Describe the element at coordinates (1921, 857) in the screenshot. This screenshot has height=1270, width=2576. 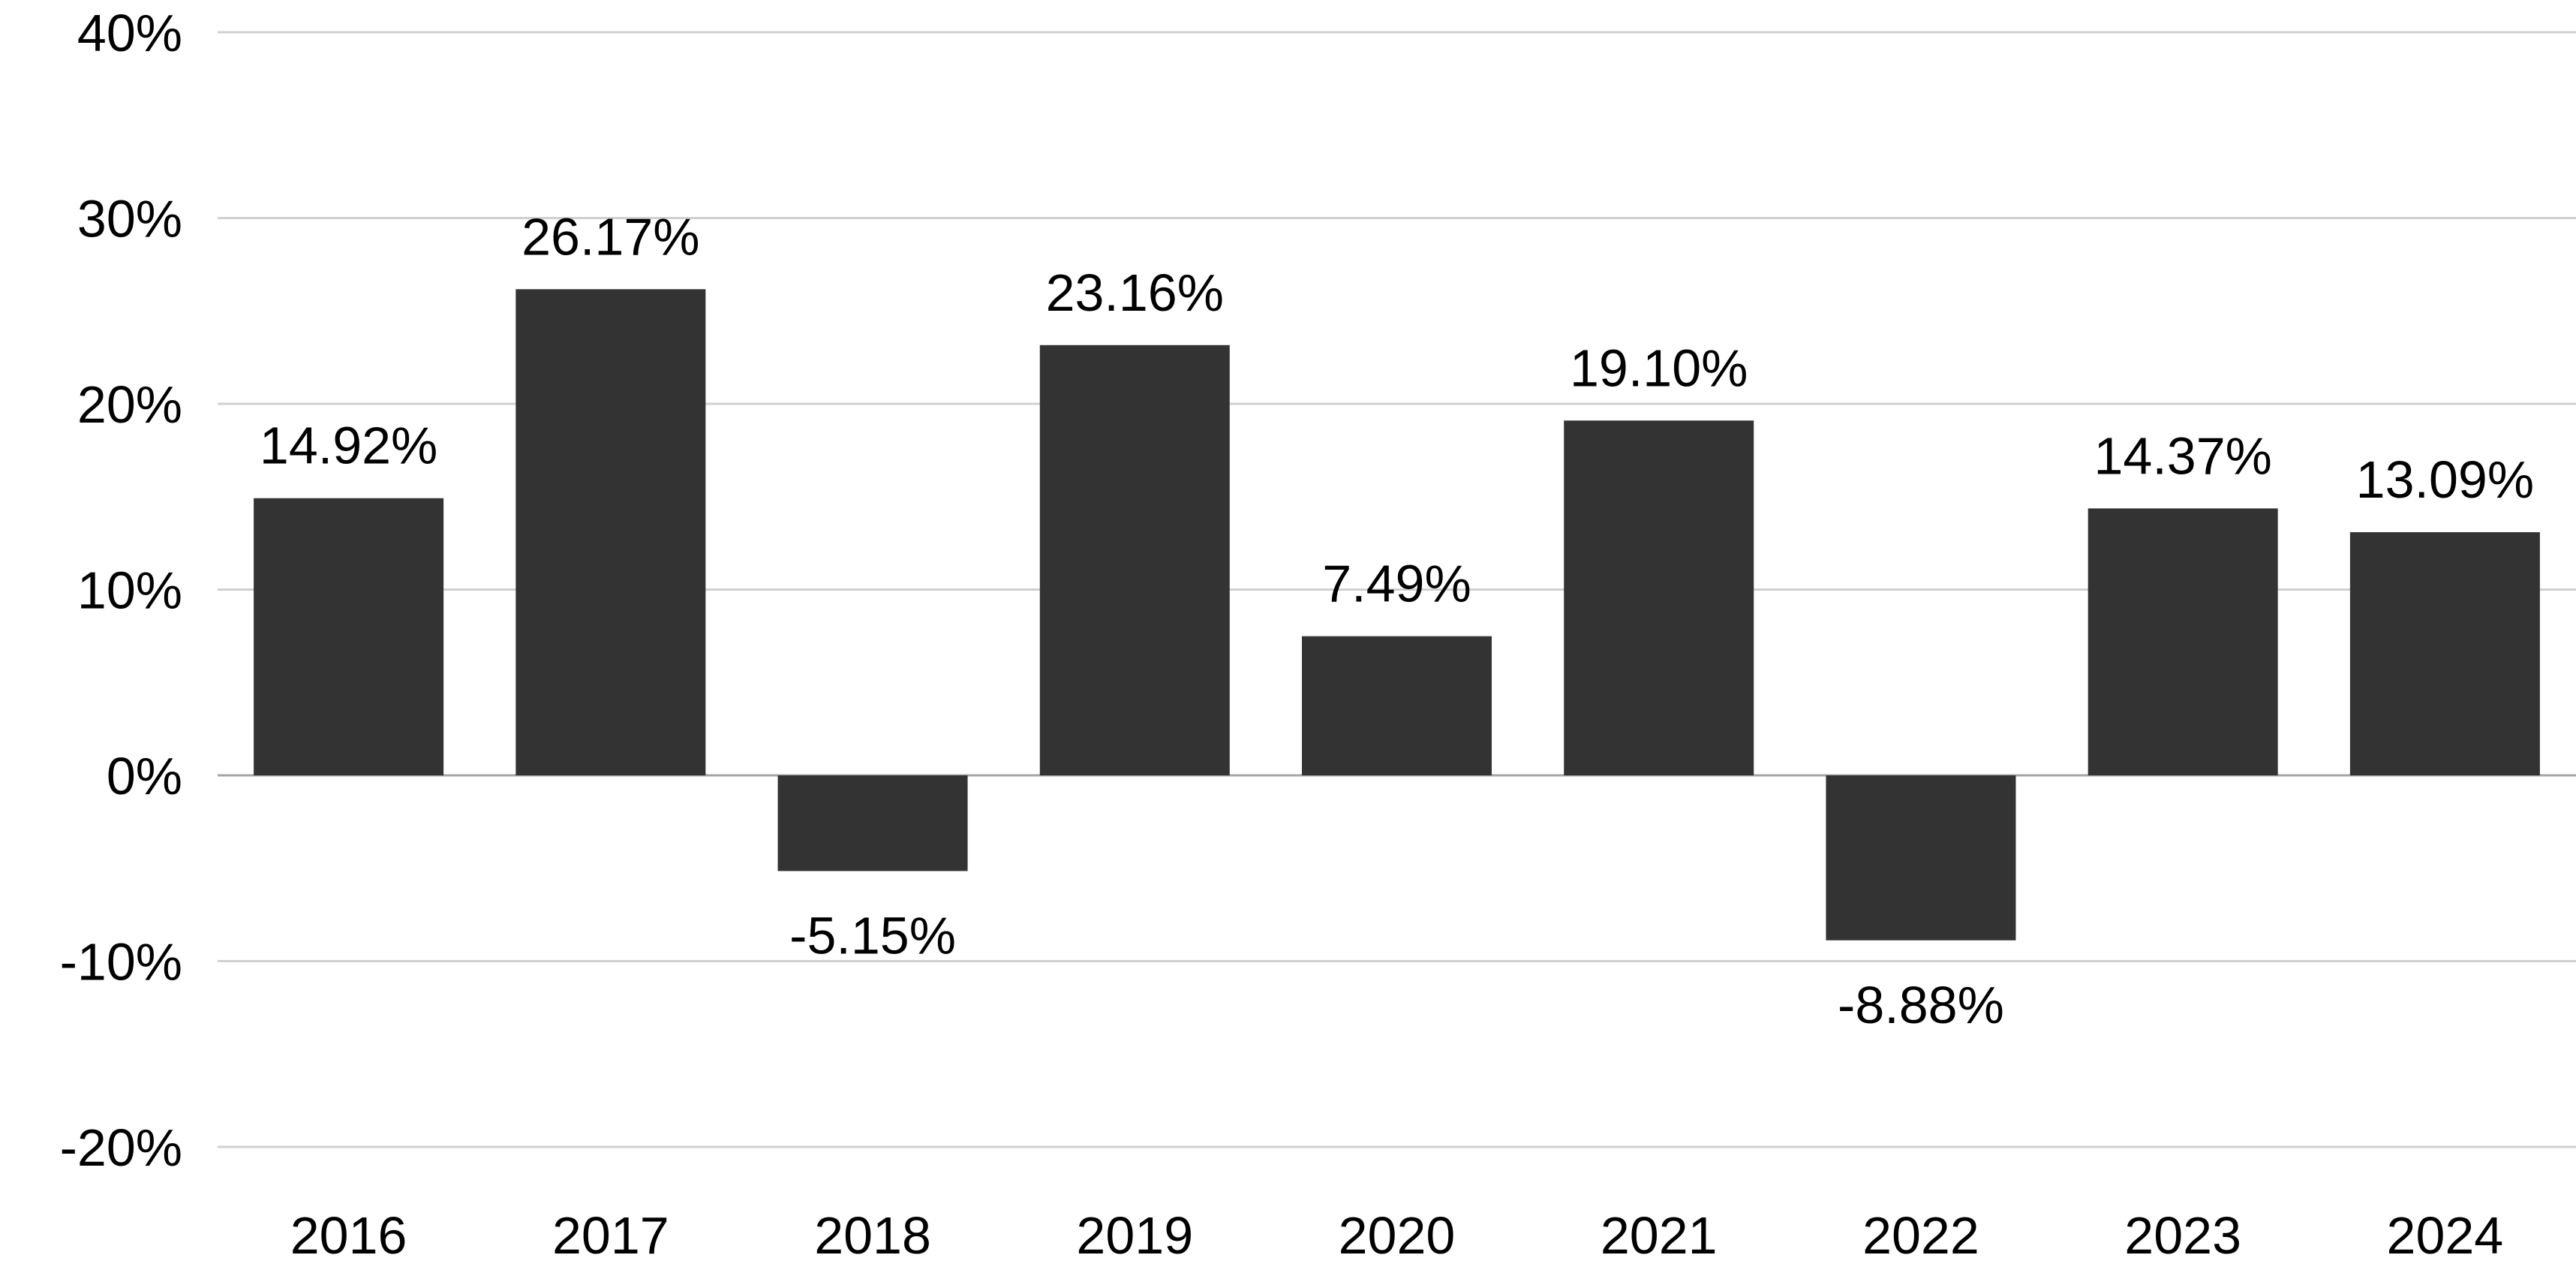
I see `bar-2022` at that location.